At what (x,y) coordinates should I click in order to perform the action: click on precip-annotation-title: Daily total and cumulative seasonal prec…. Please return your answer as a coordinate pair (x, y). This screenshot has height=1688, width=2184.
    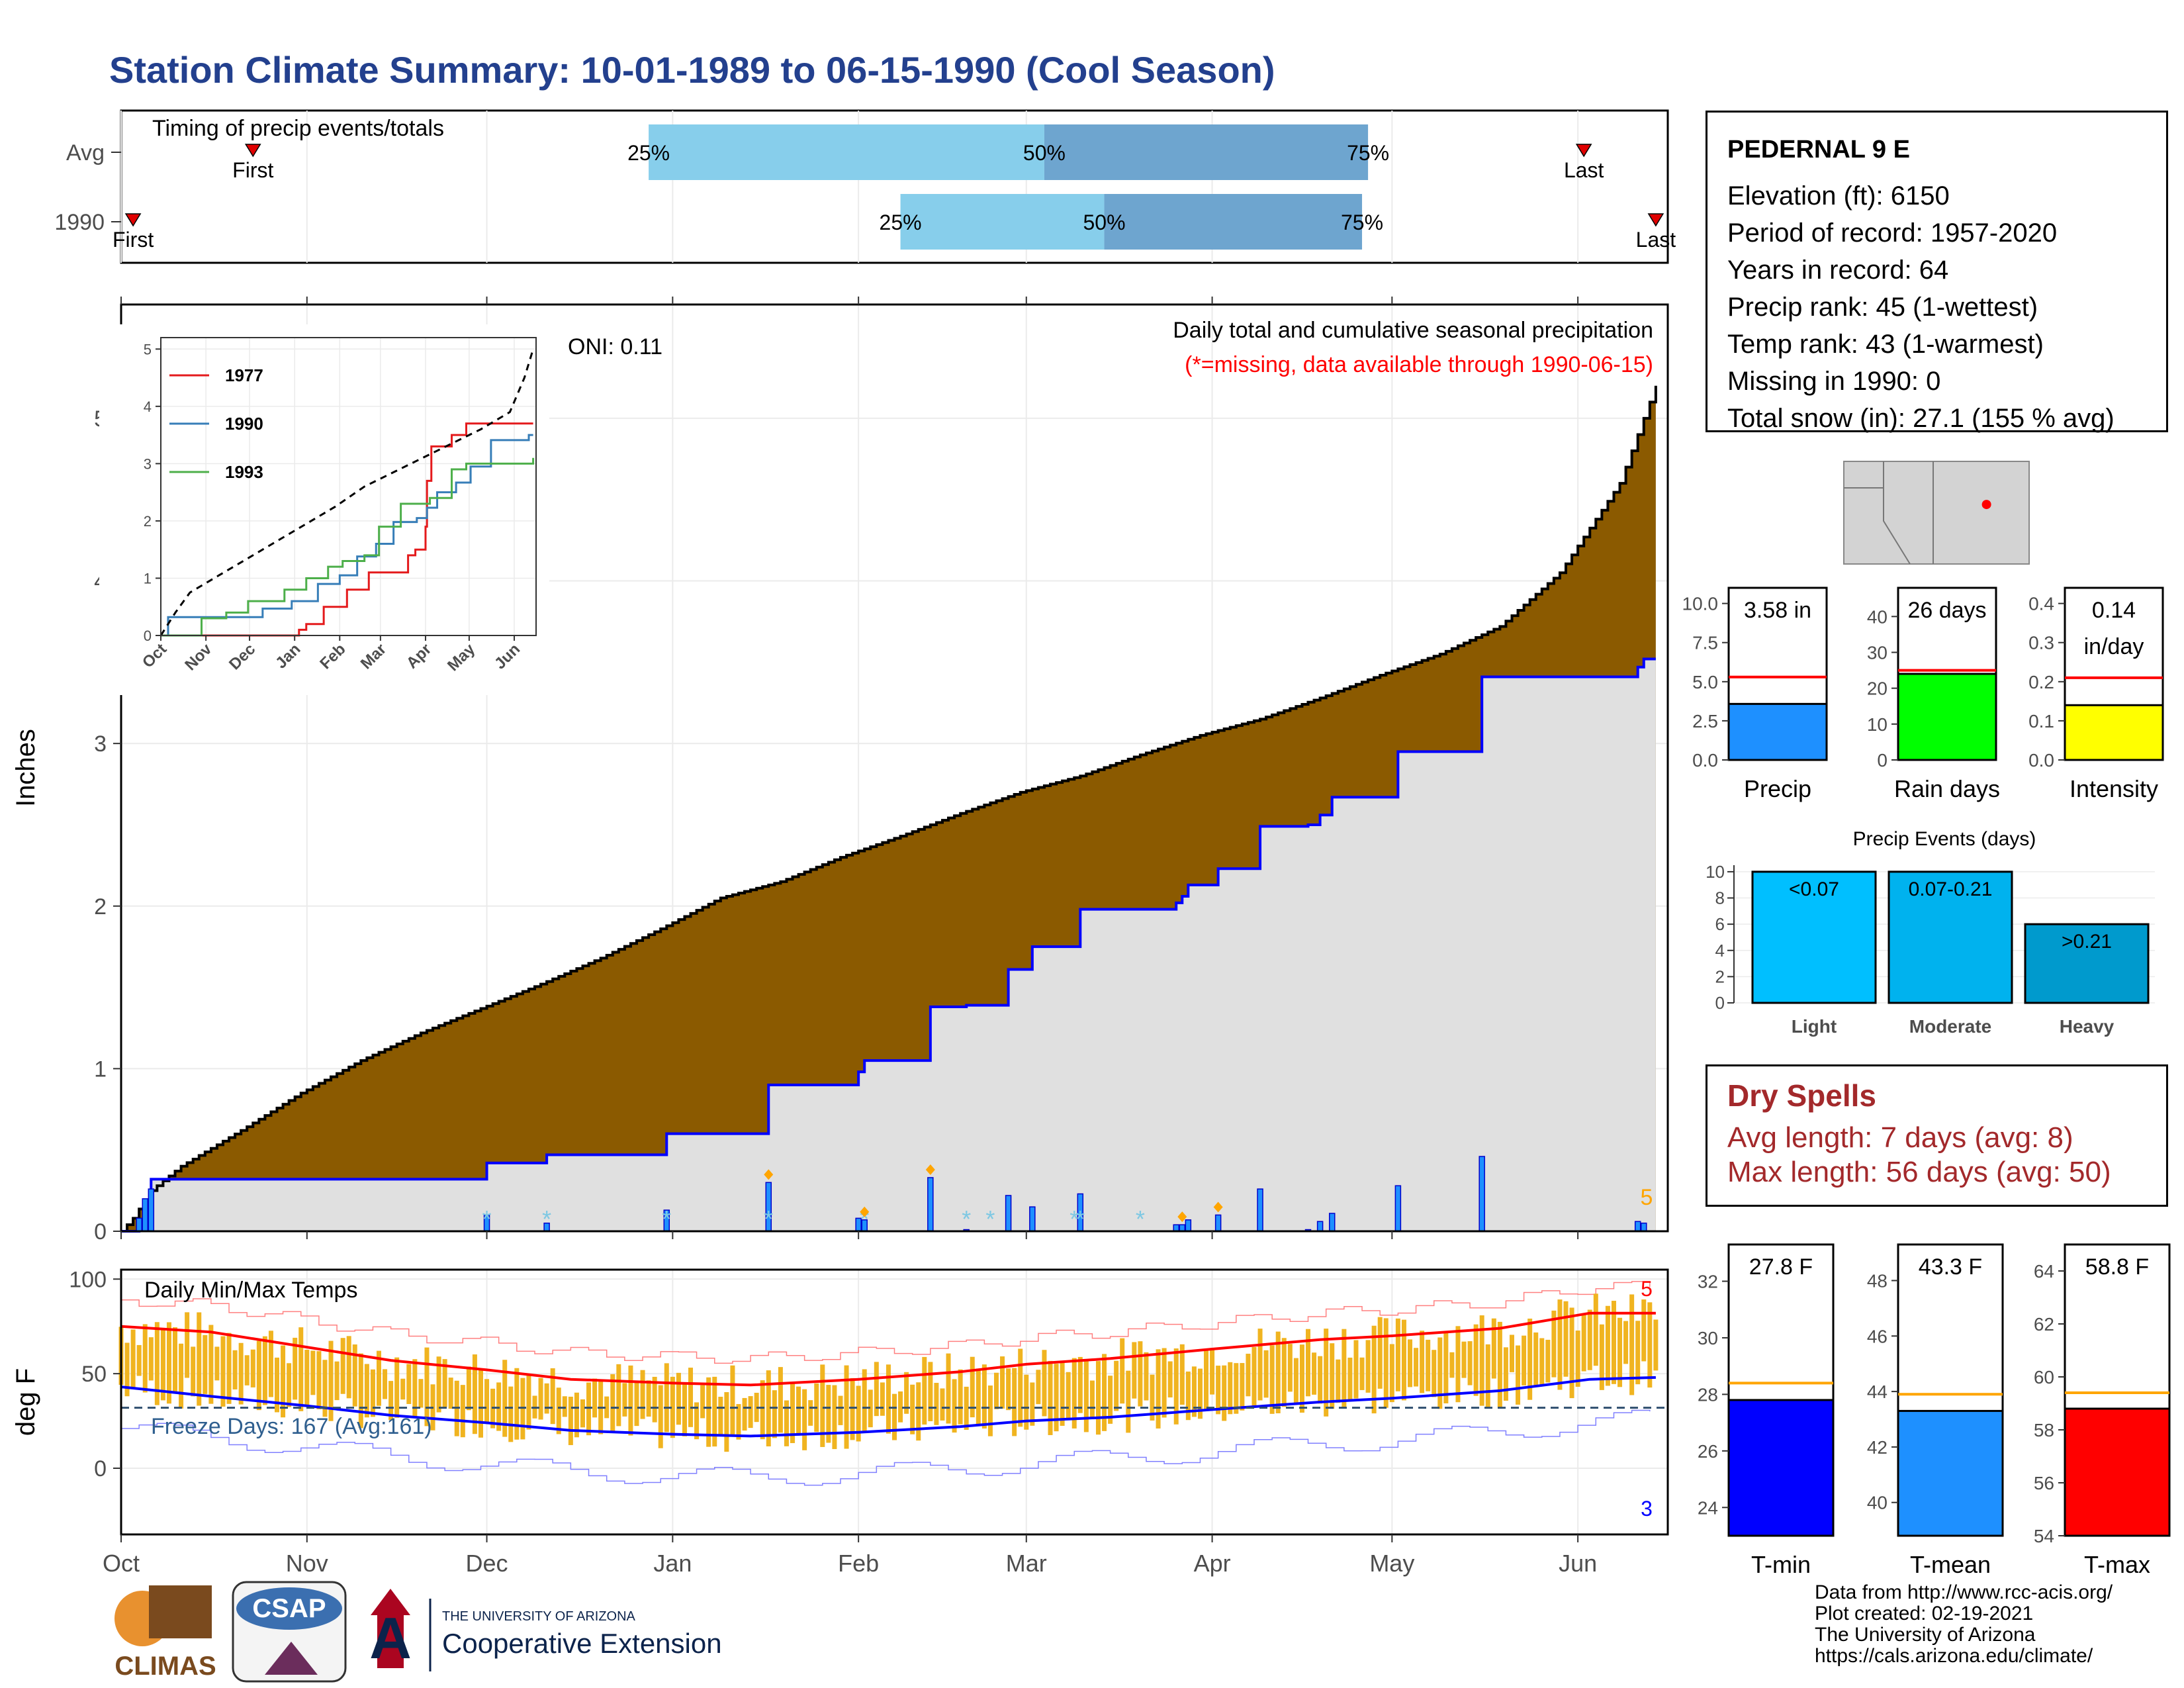
    Looking at the image, I should click on (1413, 330).